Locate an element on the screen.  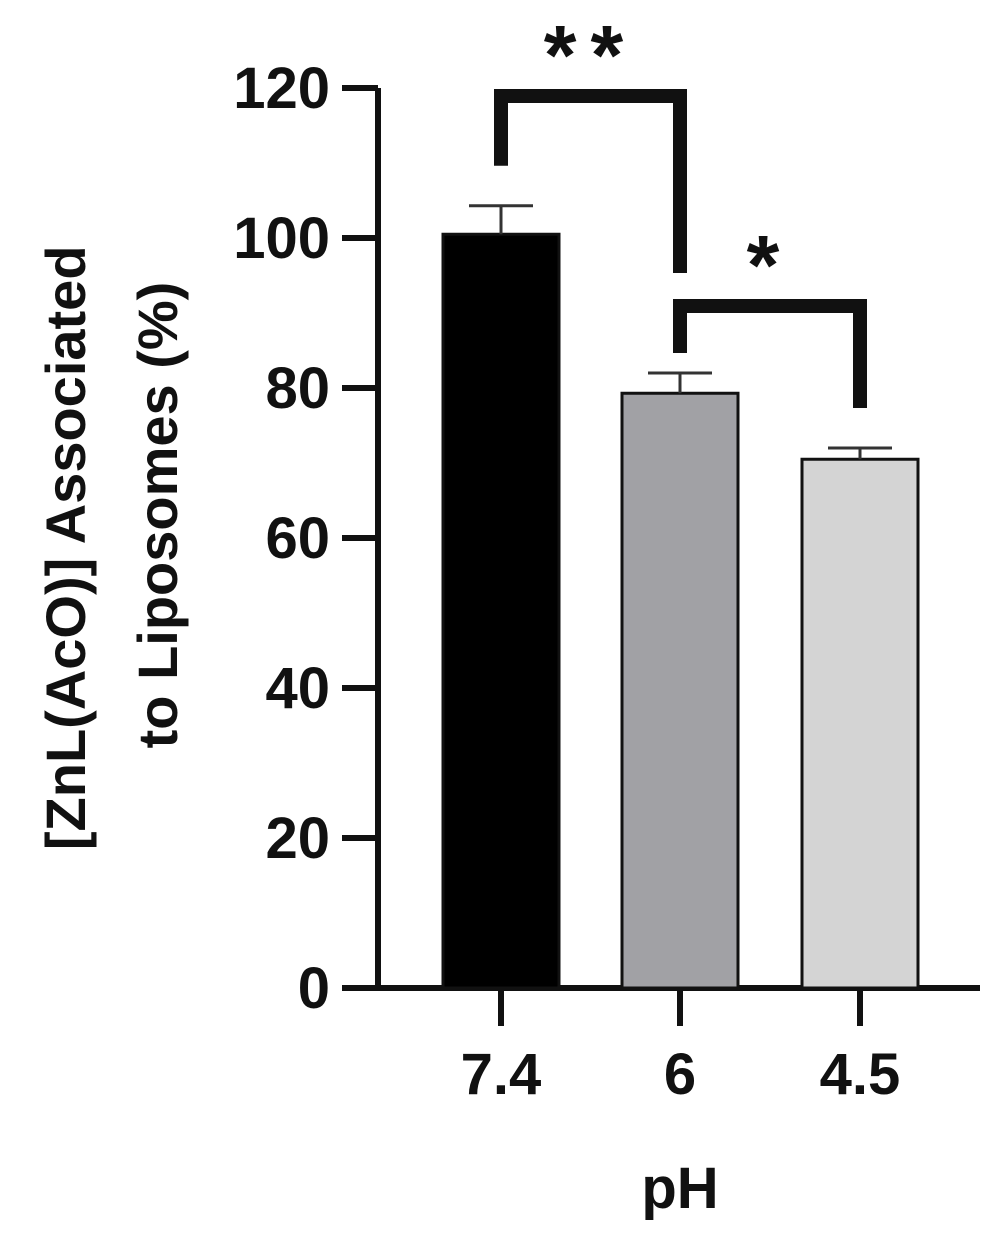
x-axis: 7.4 6 4.5 is located at coordinates (677, 1046).